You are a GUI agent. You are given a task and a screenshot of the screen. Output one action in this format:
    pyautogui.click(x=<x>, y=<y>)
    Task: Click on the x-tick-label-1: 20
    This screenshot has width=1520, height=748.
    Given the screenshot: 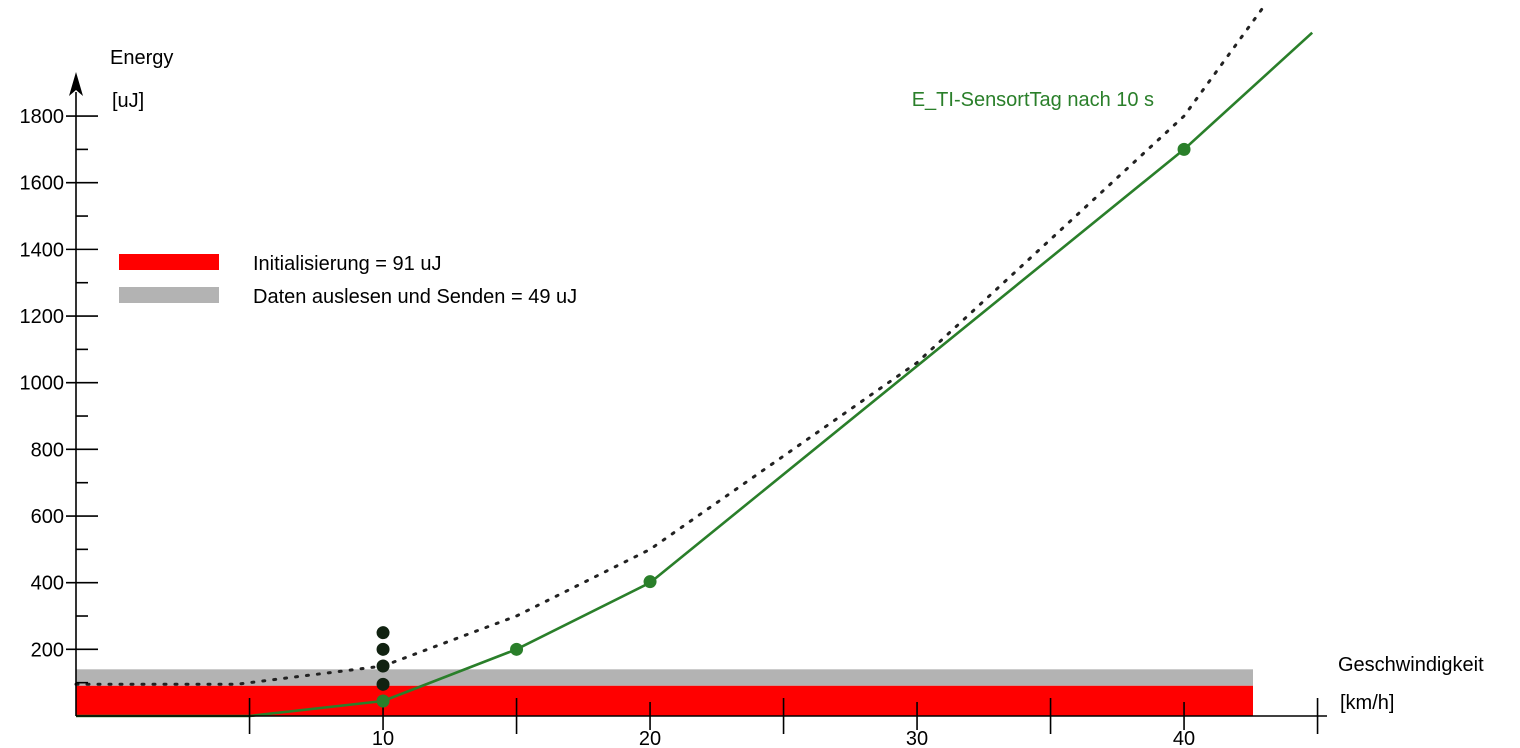 What is the action you would take?
    pyautogui.click(x=650, y=738)
    